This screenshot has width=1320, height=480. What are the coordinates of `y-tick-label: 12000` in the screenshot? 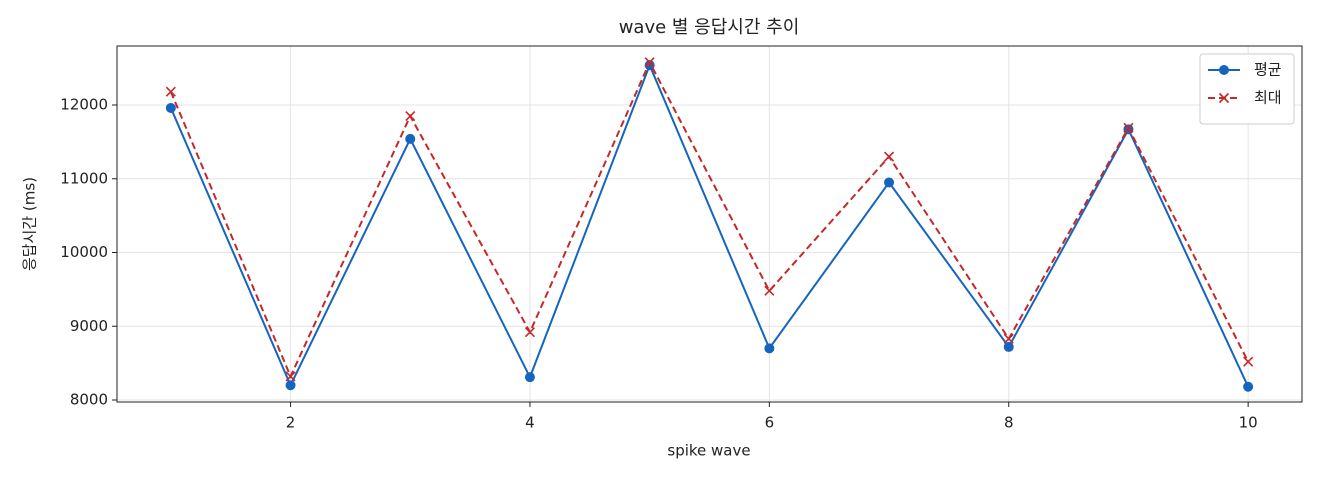 It's located at (84, 105).